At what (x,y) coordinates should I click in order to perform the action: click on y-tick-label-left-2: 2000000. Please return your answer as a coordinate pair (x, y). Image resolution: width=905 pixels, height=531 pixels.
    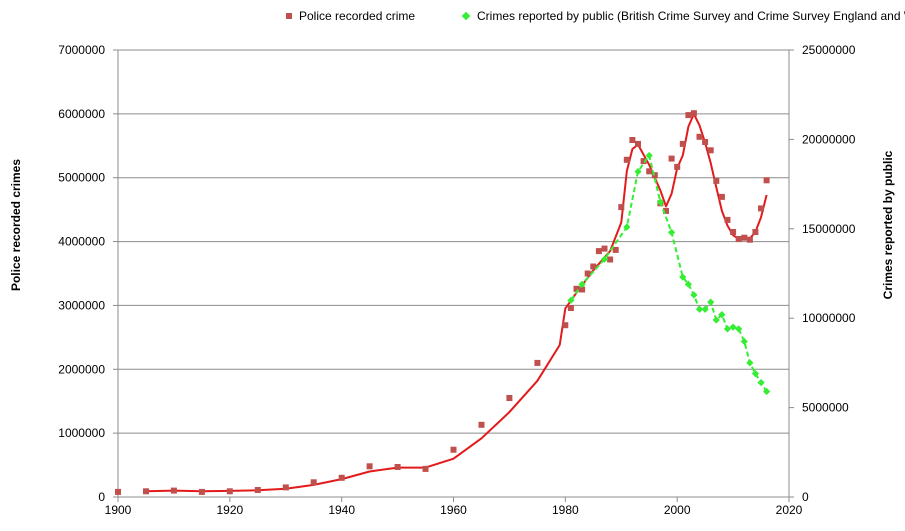
    Looking at the image, I should click on (81, 369).